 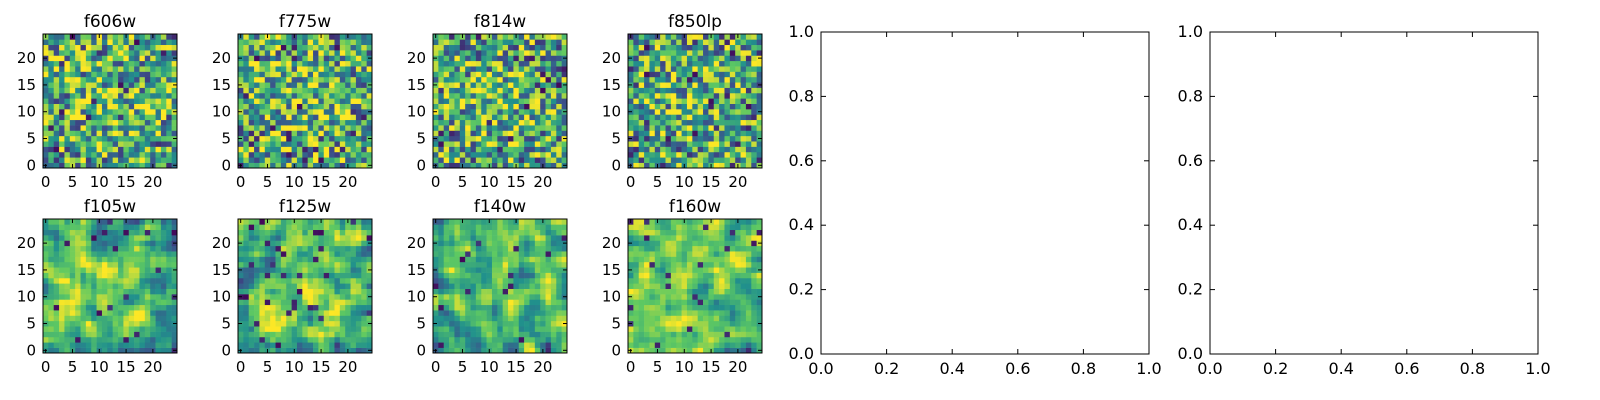 What do you see at coordinates (294, 367) in the screenshot?
I see `x-tick-label: 10` at bounding box center [294, 367].